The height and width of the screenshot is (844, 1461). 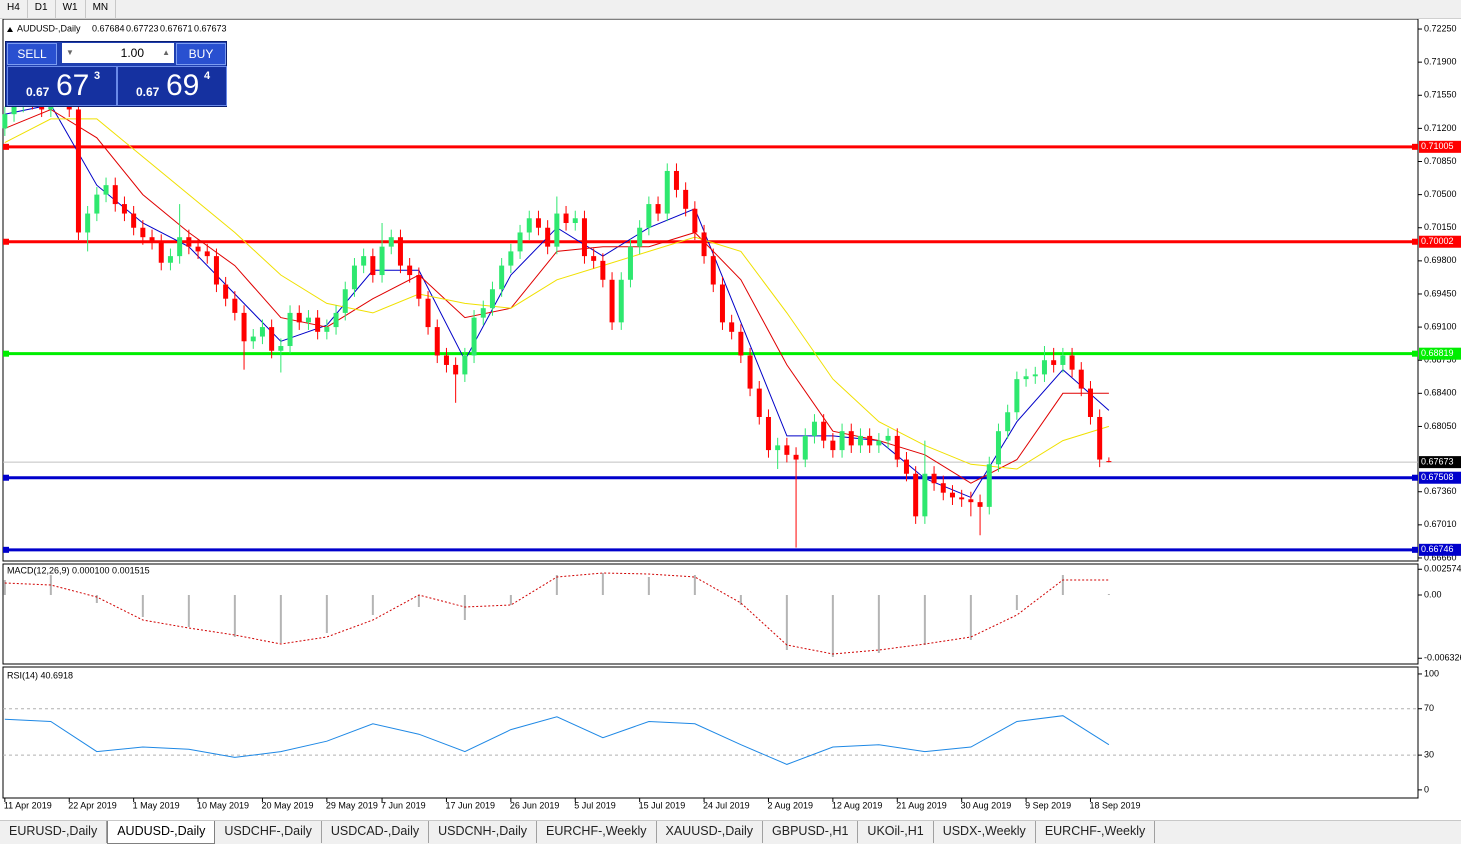 I want to click on price-tag-label: 0.67673, so click(x=1437, y=461).